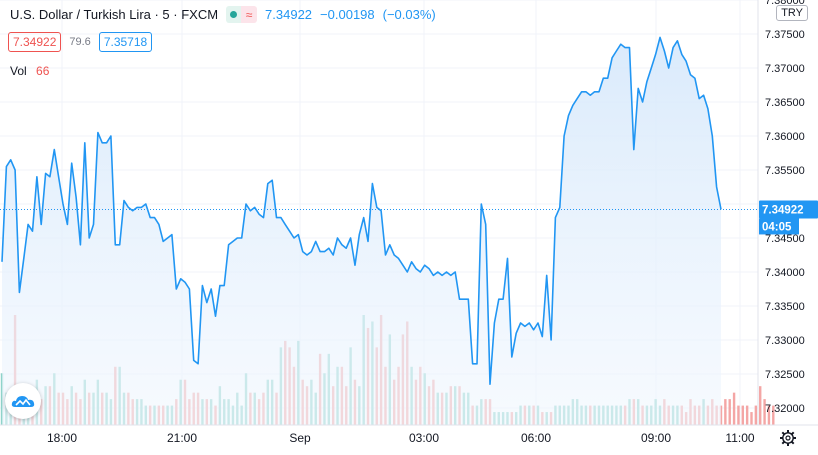 The height and width of the screenshot is (455, 818). What do you see at coordinates (347, 14) in the screenshot?
I see `price-change: −0.00198` at bounding box center [347, 14].